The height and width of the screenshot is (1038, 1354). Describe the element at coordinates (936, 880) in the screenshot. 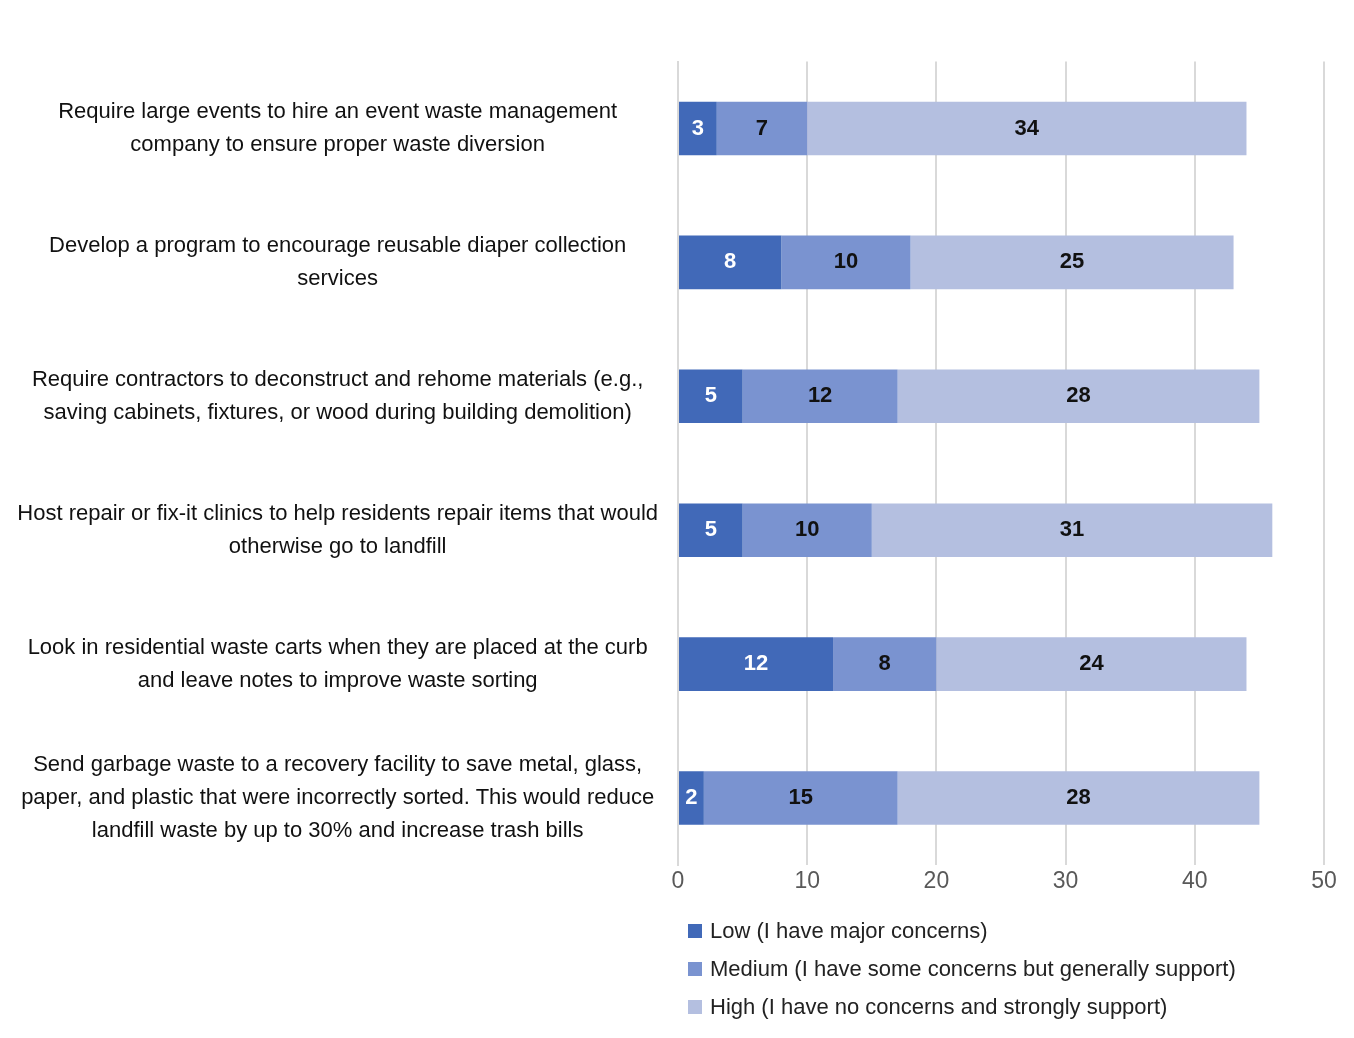

I see `x-tick-label: 20` at that location.